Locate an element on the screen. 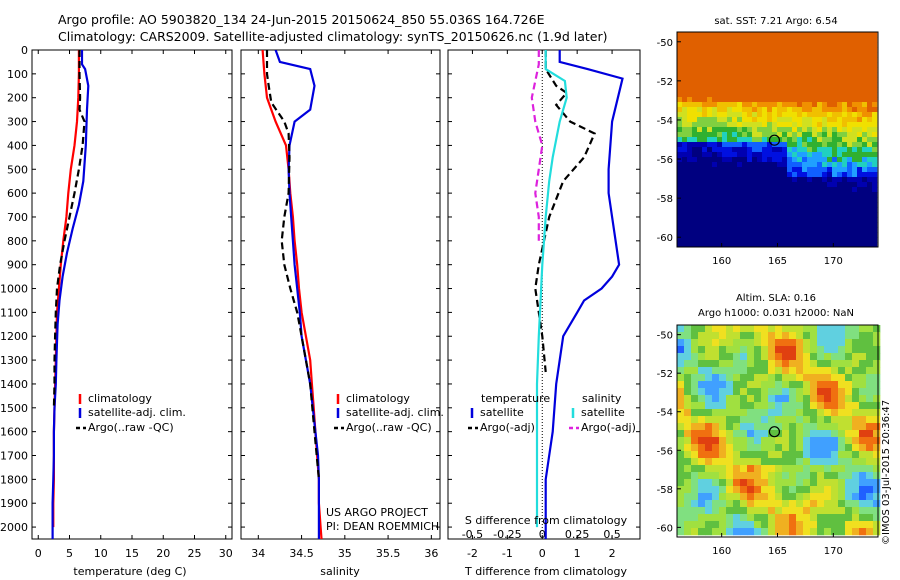 This screenshot has width=900, height=580. sla-heatmap is located at coordinates (779, 430).